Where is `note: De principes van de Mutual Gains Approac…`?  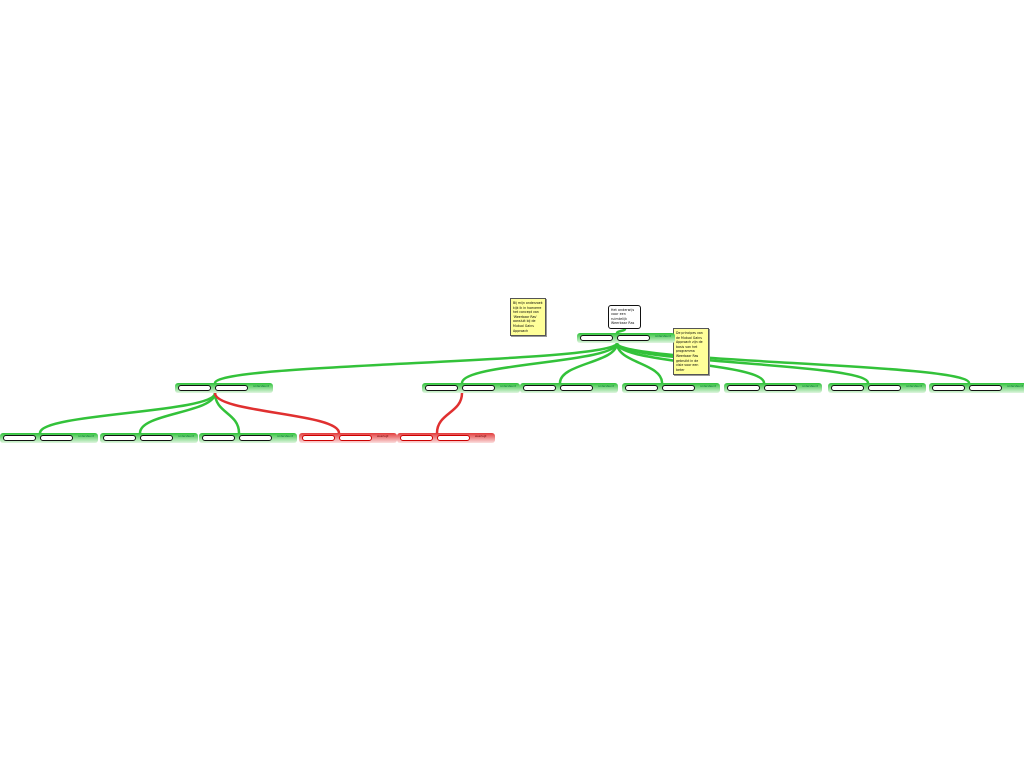
note: De principes van de Mutual Gains Approac… is located at coordinates (691, 352).